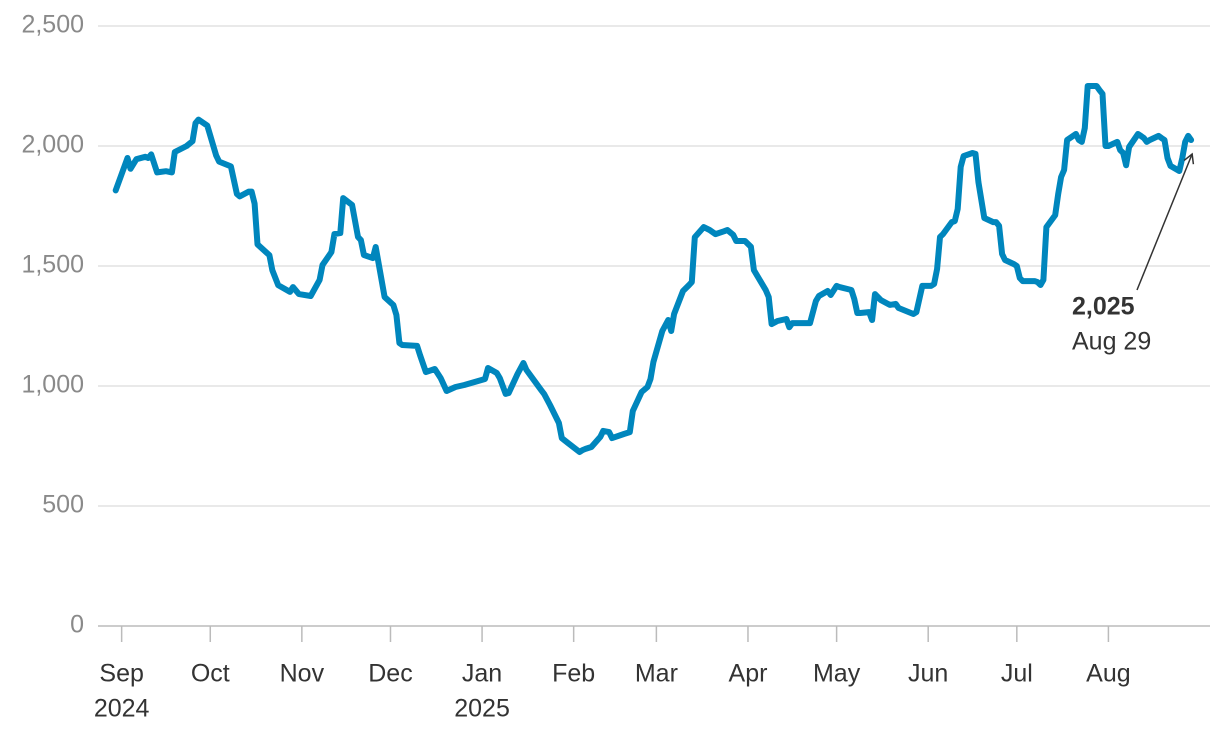 This screenshot has height=734, width=1220. Describe the element at coordinates (52, 385) in the screenshot. I see `y-tick-label: 1,000` at that location.